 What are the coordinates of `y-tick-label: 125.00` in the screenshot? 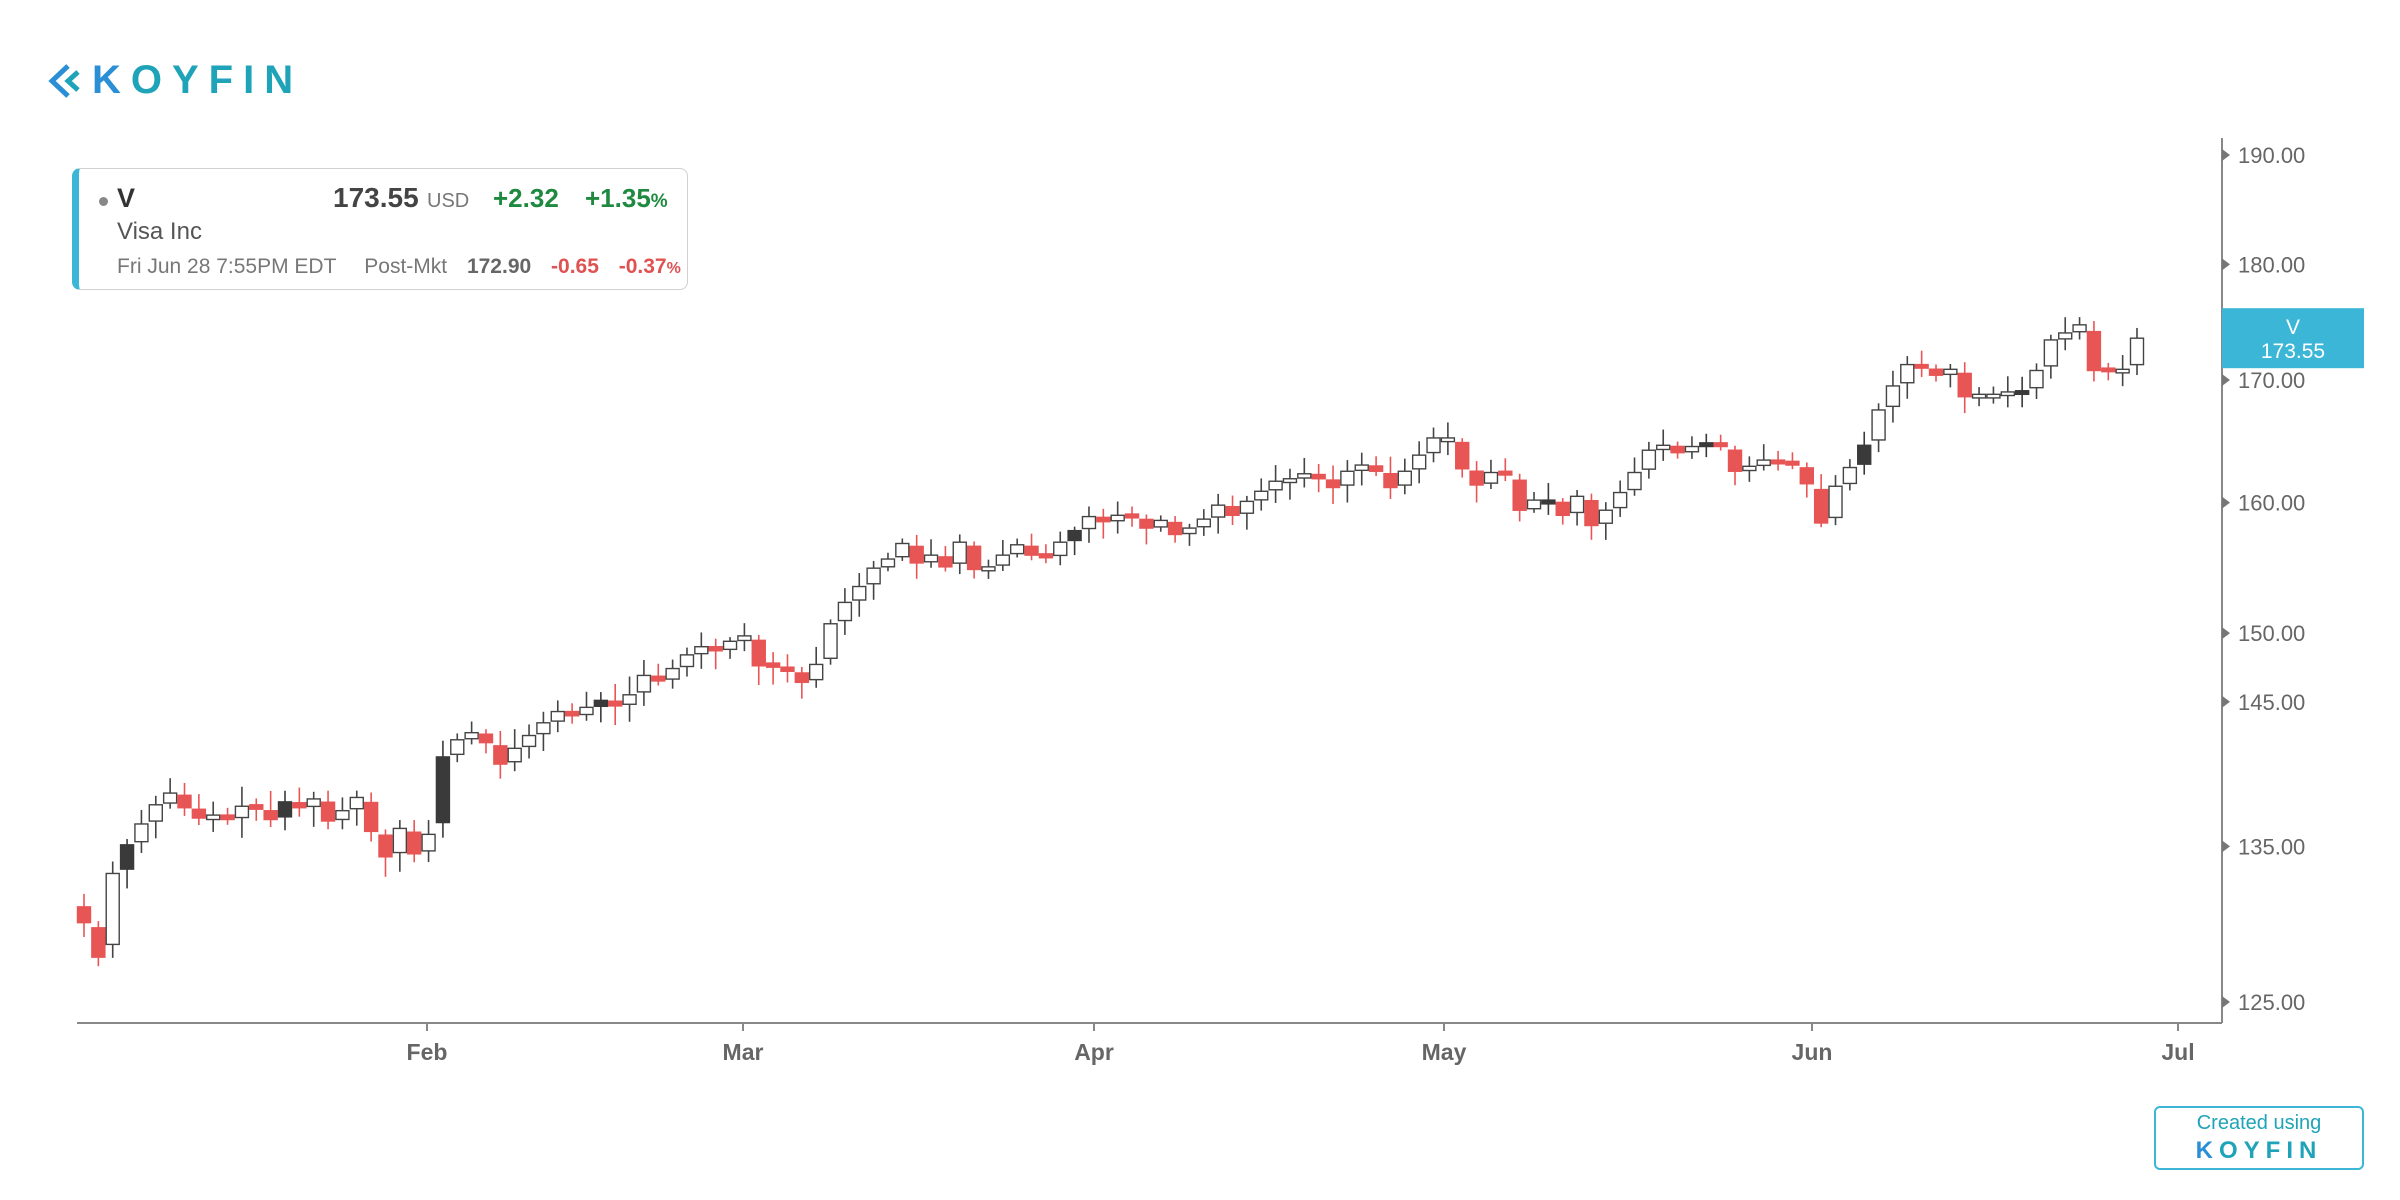 It's located at (2271, 1002).